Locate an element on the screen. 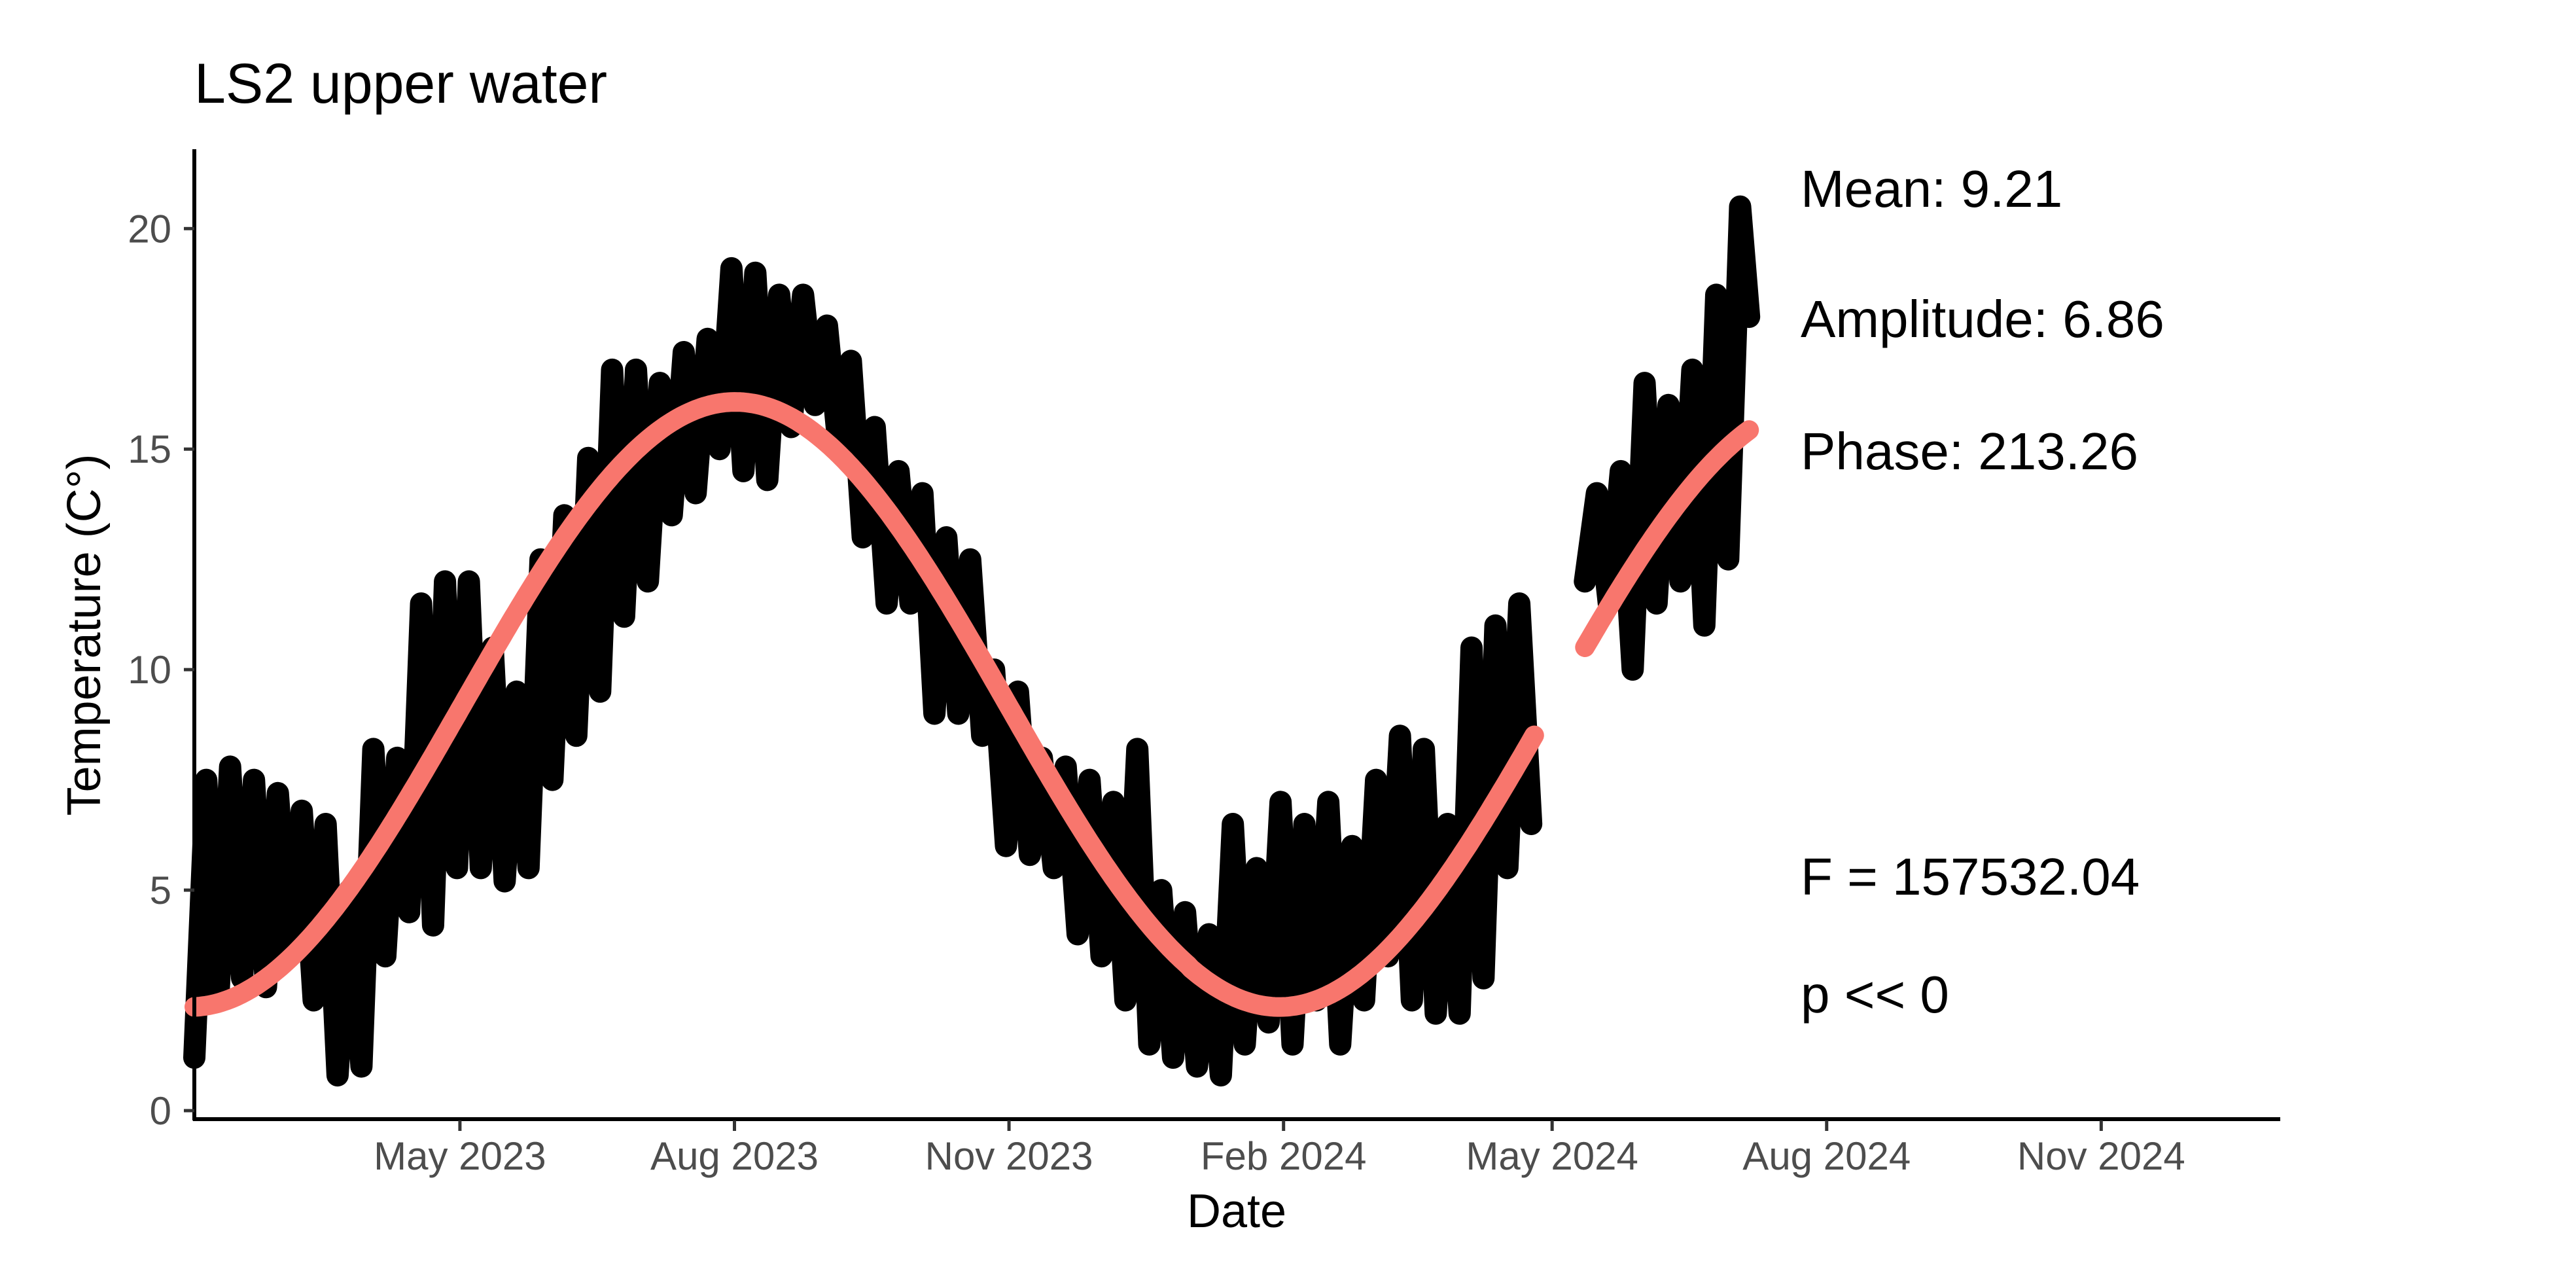 This screenshot has height=1288, width=2576. x-tick-label: Aug 2024 is located at coordinates (1826, 1156).